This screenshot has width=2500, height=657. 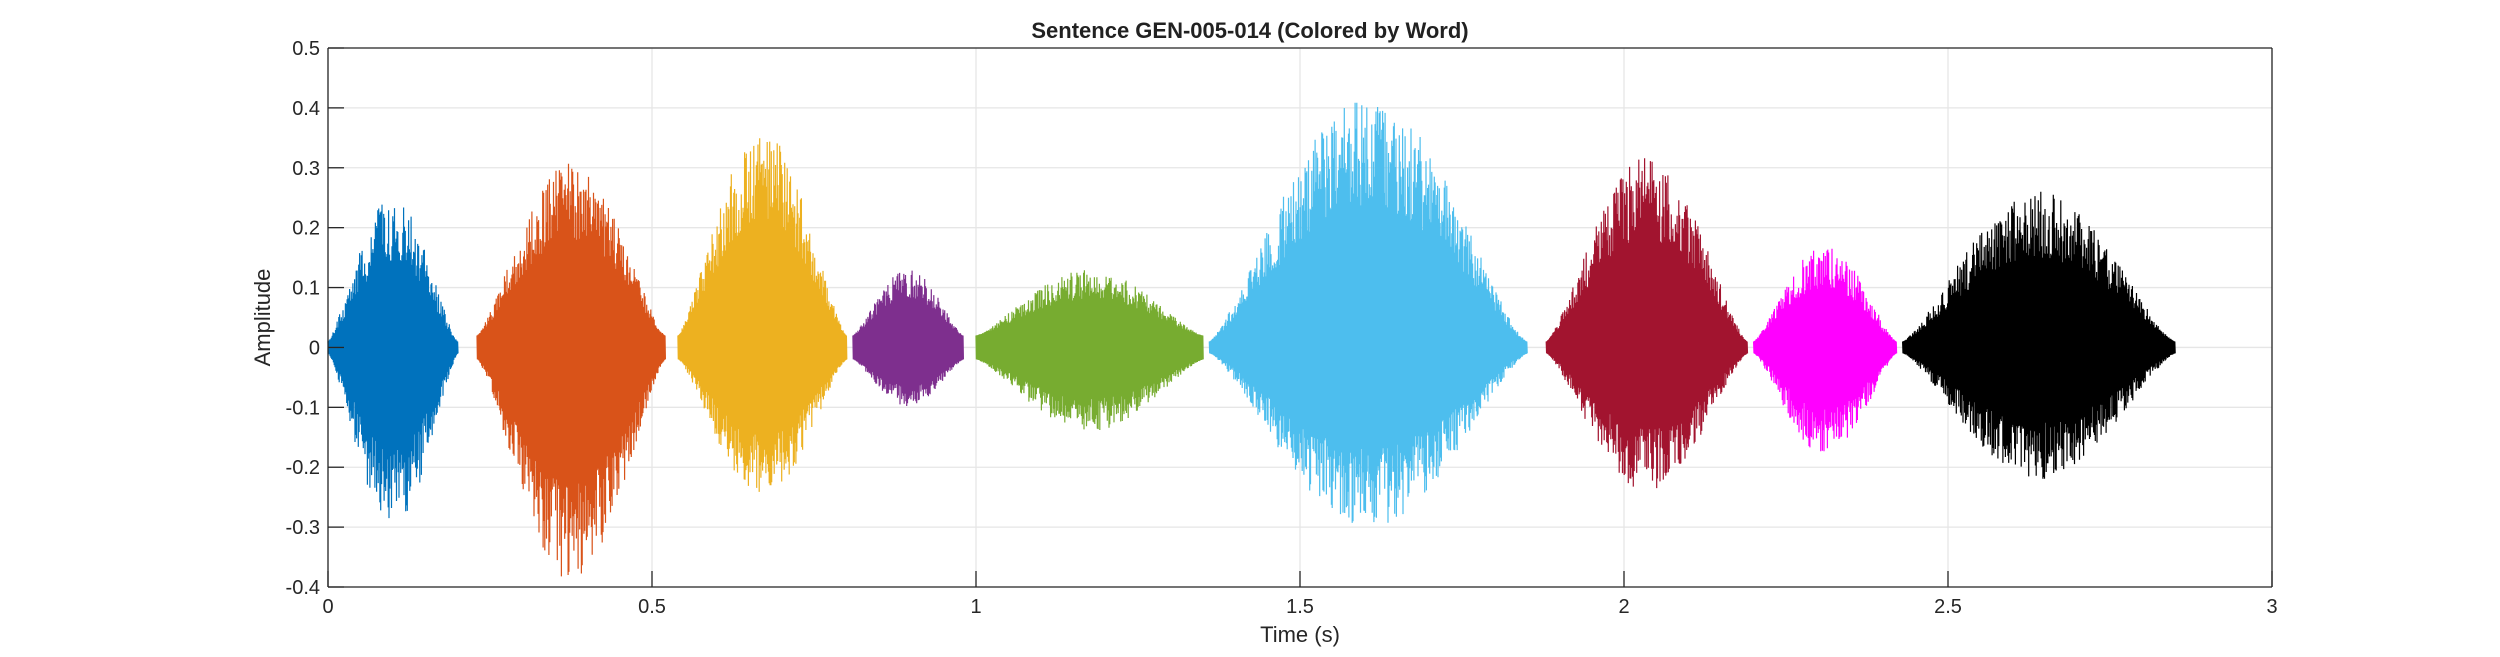 What do you see at coordinates (327, 607) in the screenshot?
I see `x-tick-label: 0` at bounding box center [327, 607].